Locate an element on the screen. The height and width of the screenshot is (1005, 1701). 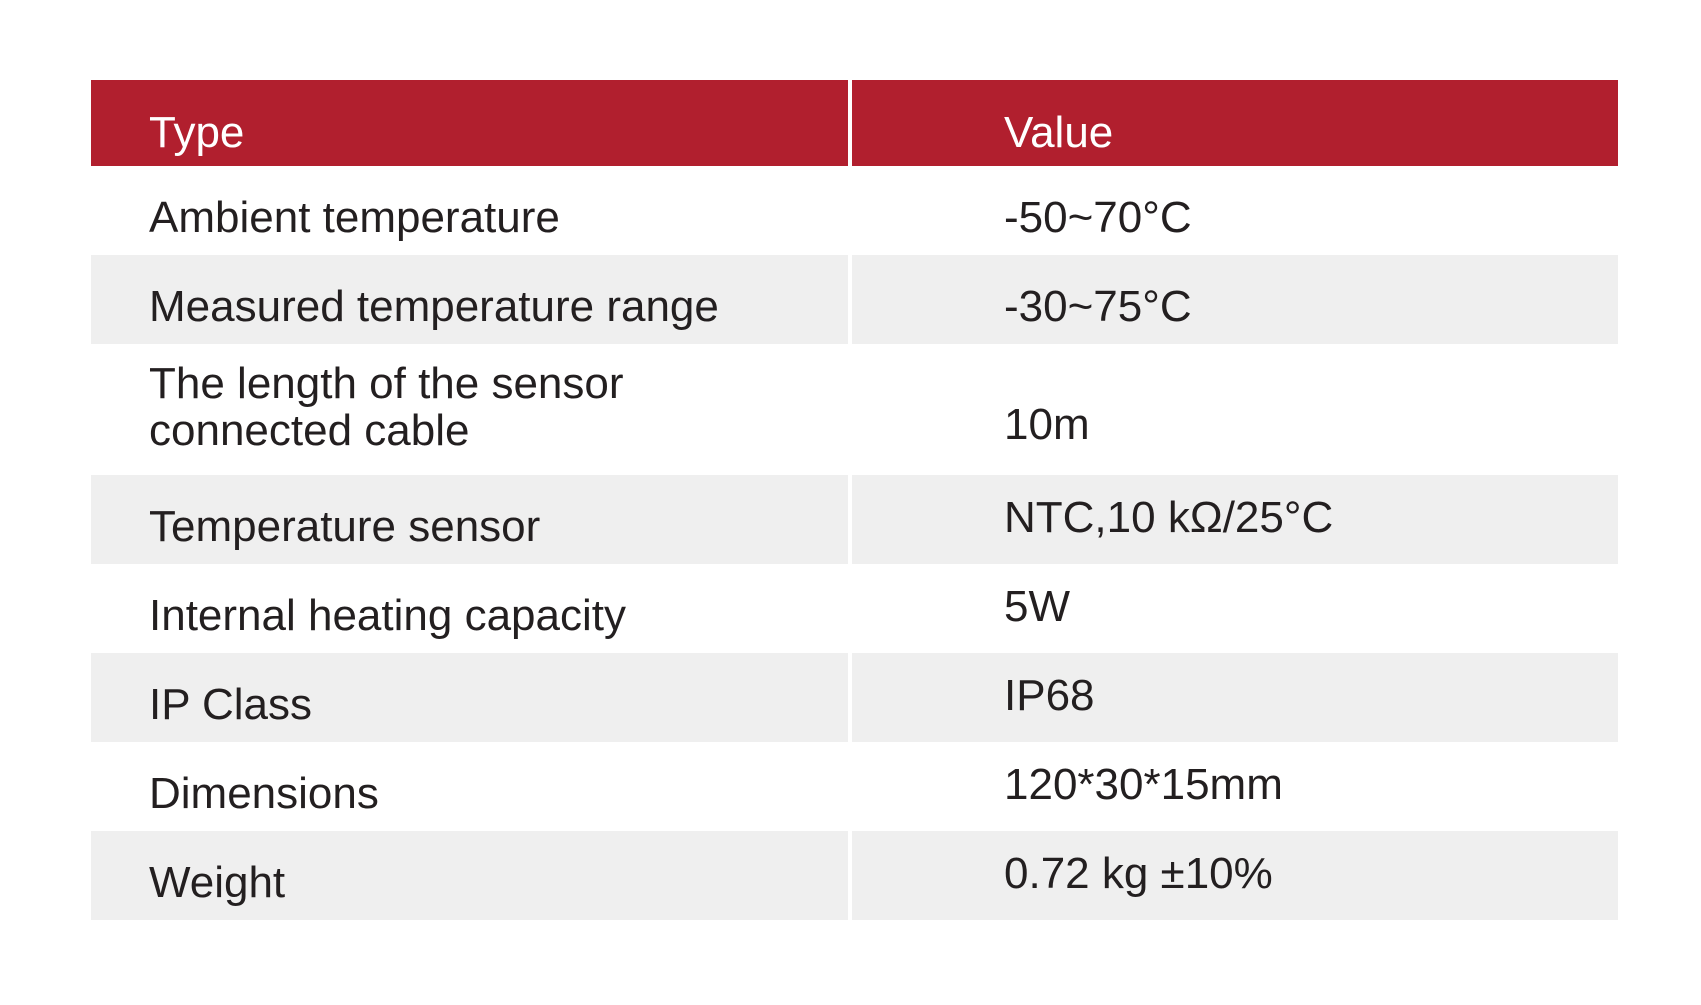
table-row: IP Class IP68 is located at coordinates (854, 697).